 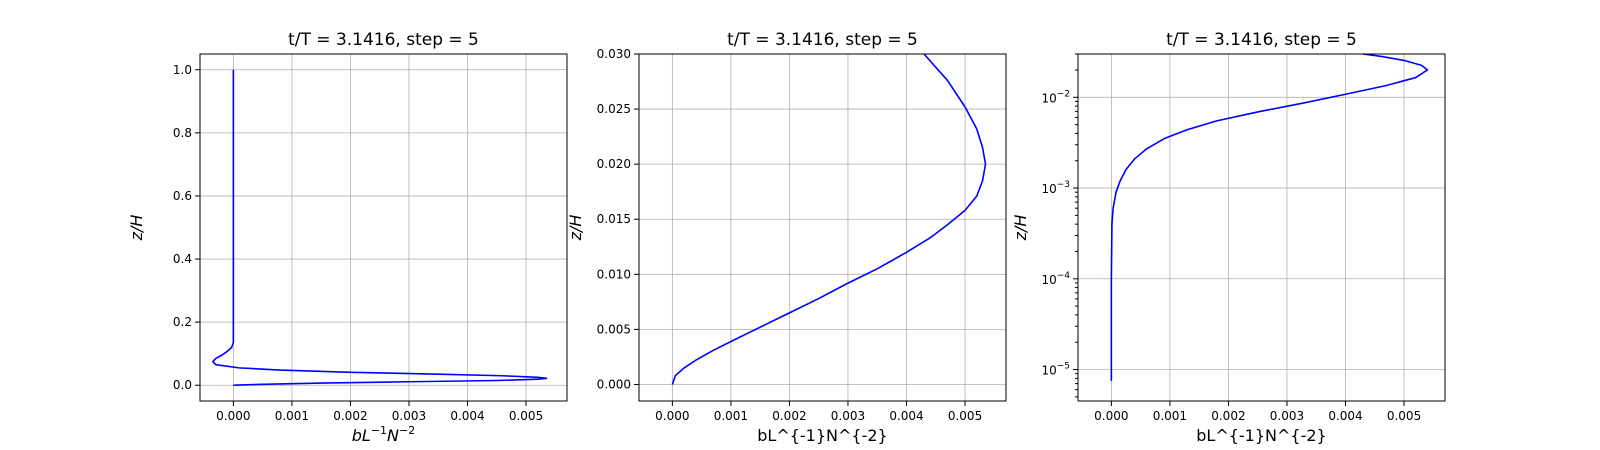 What do you see at coordinates (1055, 370) in the screenshot?
I see `y-tick-label: 10⁻⁵` at bounding box center [1055, 370].